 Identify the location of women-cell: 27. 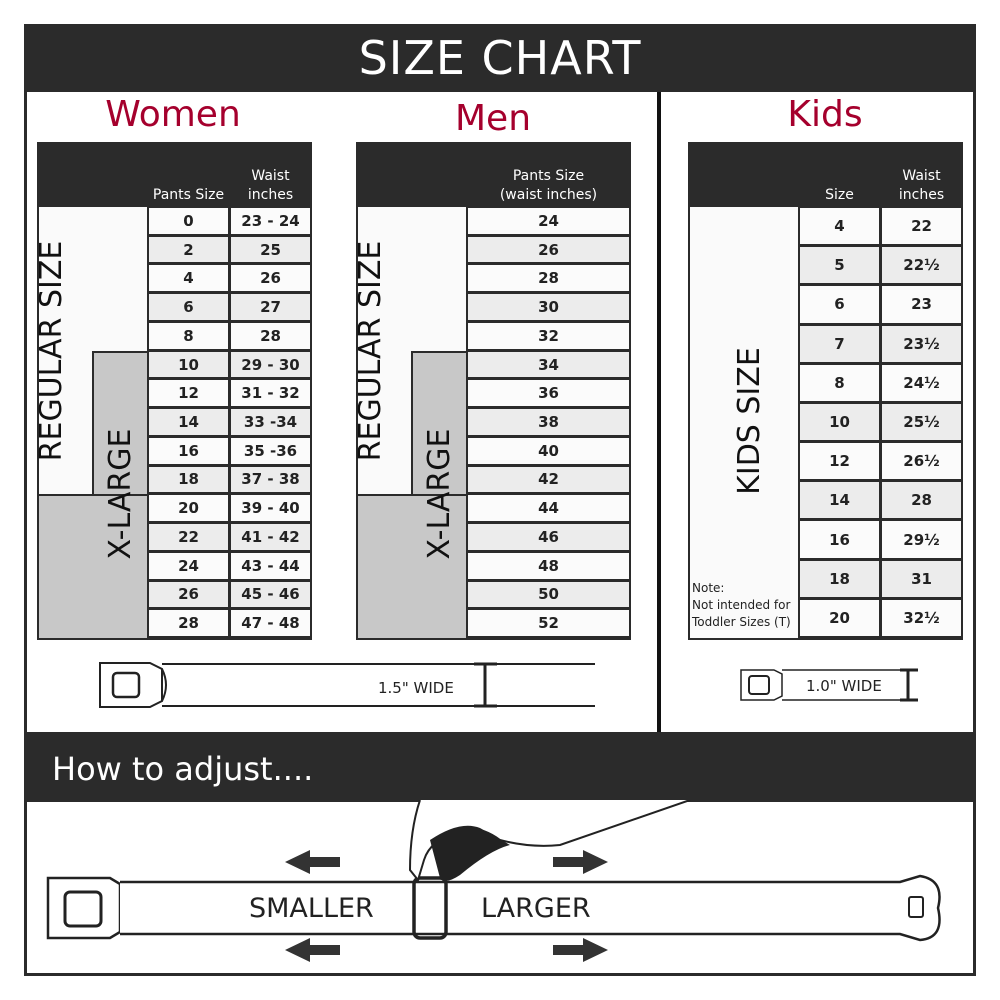
(270, 307).